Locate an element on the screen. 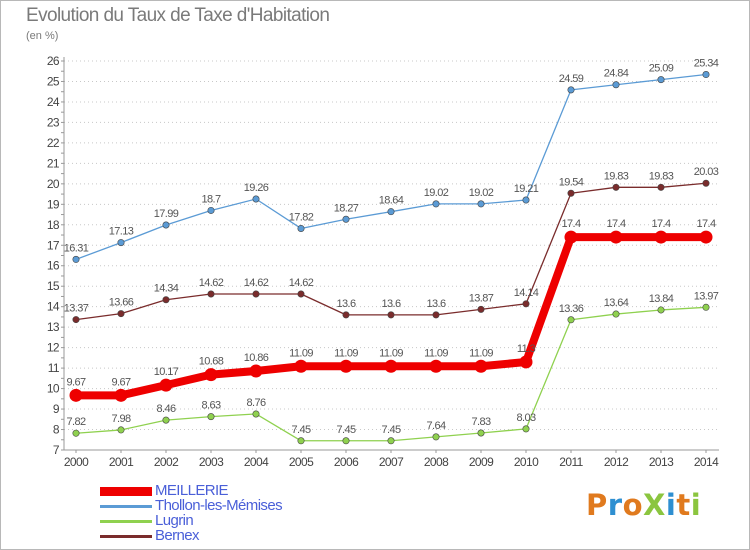  data-label-lugrin: 7.83 is located at coordinates (480, 422).